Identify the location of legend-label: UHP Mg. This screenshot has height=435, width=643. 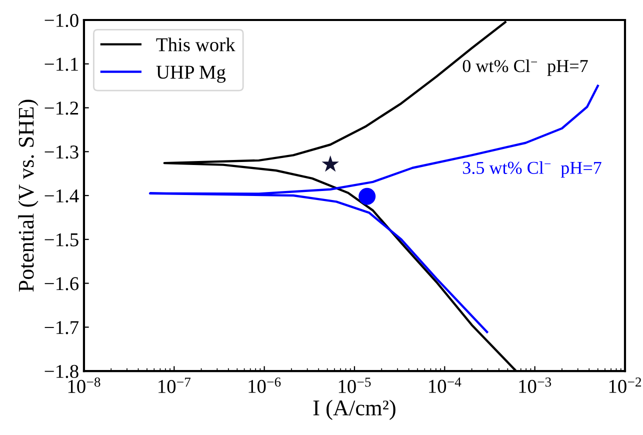
(191, 74).